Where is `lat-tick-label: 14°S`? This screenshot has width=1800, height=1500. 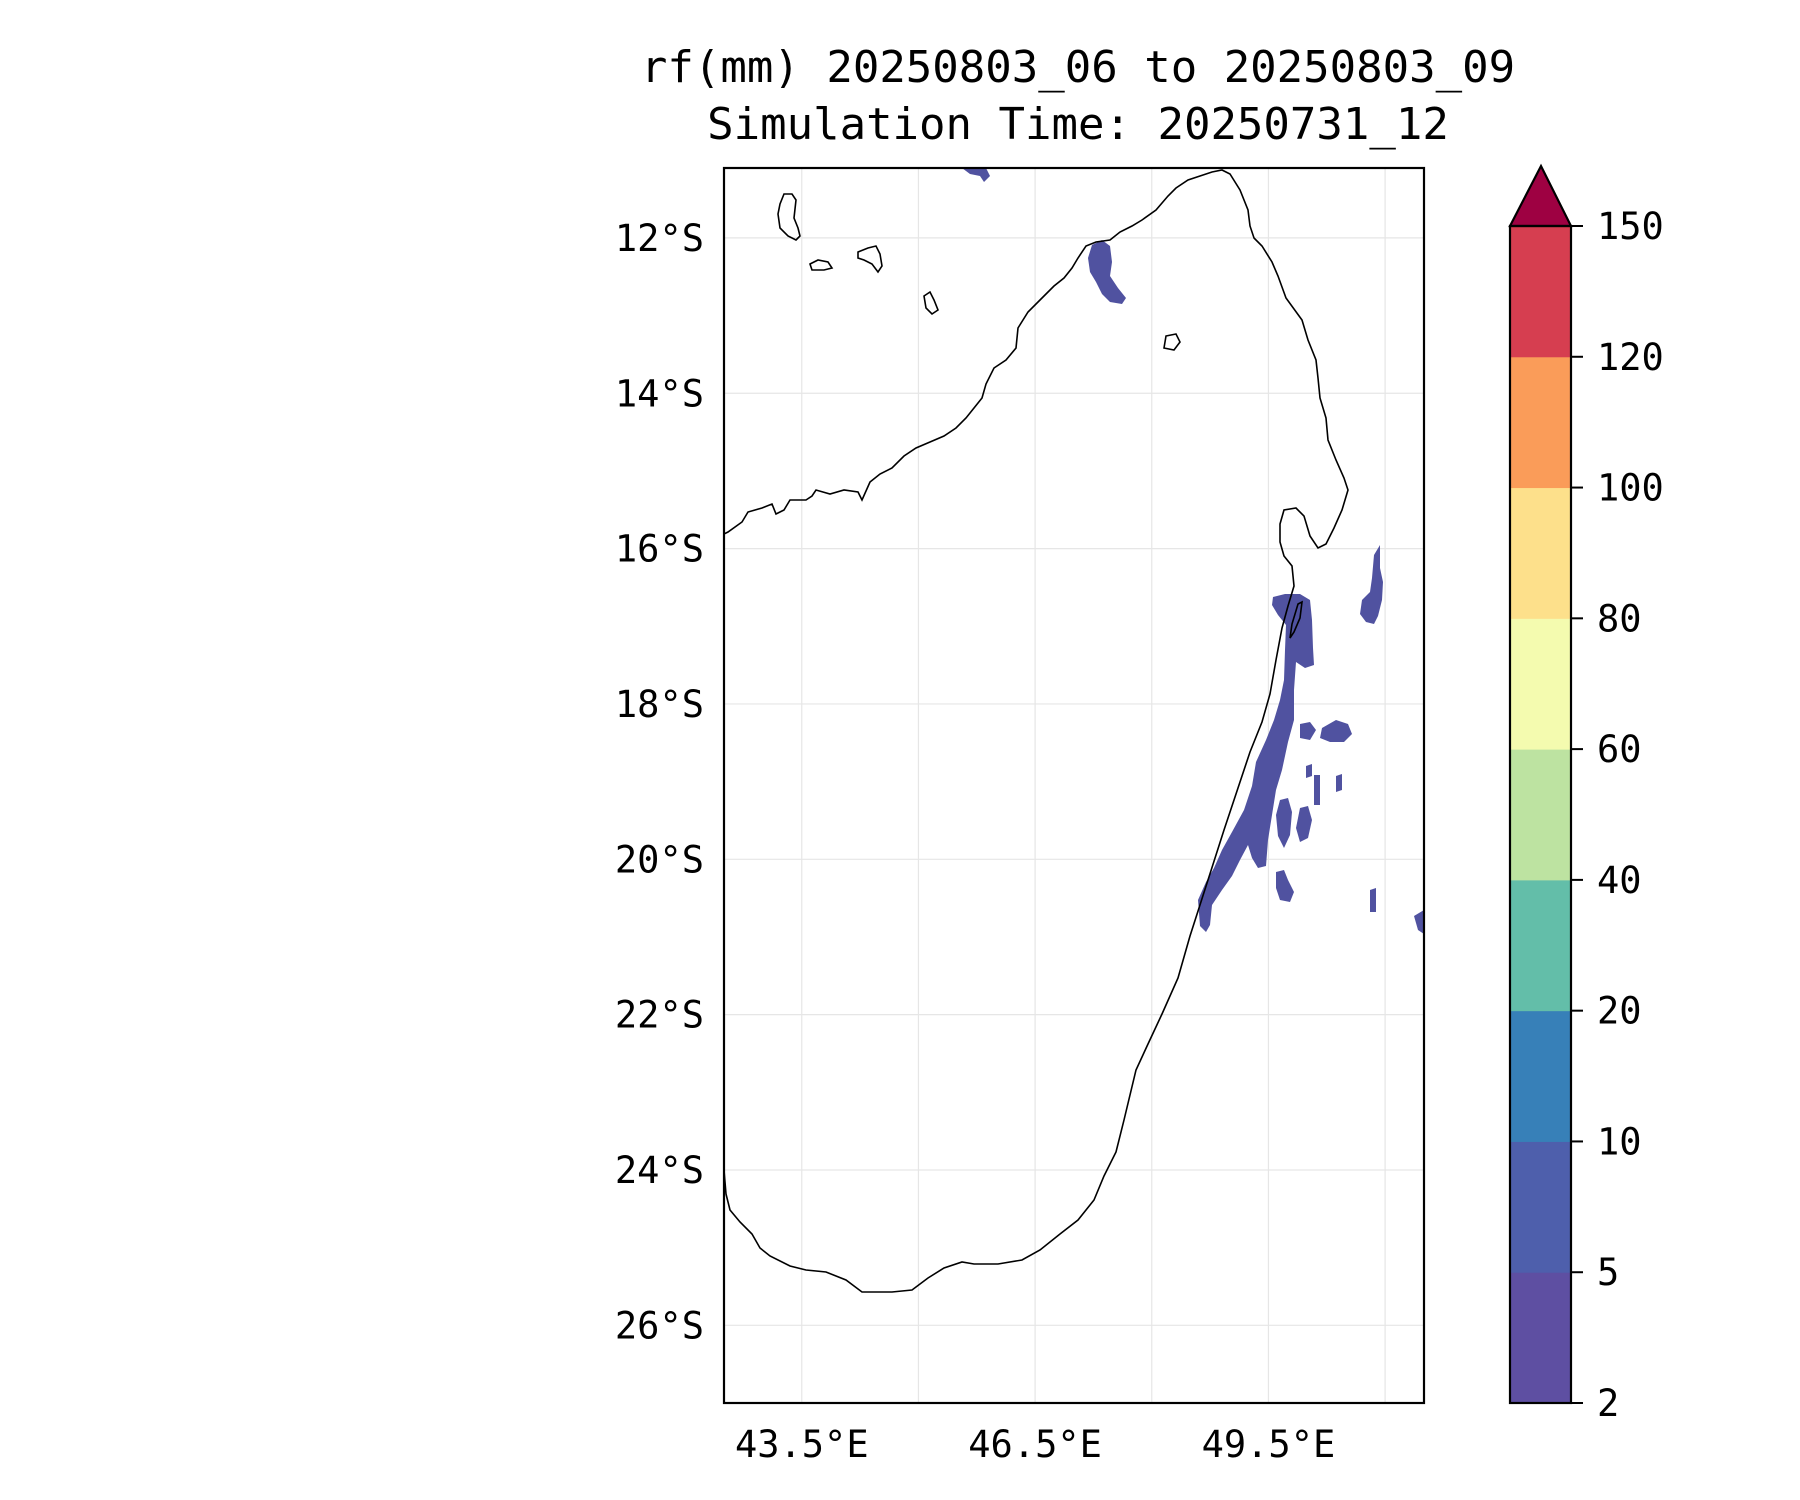 lat-tick-label: 14°S is located at coordinates (659, 393).